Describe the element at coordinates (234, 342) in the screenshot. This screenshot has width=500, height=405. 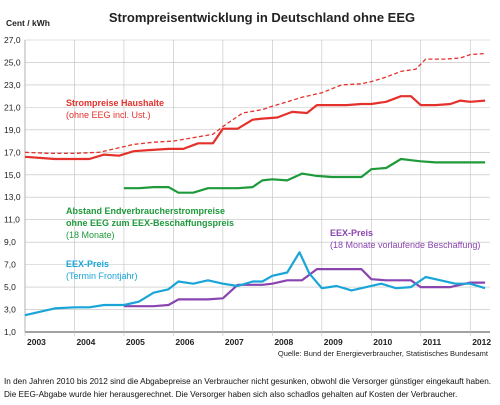
I see `x-tick-label-4: 2007` at that location.